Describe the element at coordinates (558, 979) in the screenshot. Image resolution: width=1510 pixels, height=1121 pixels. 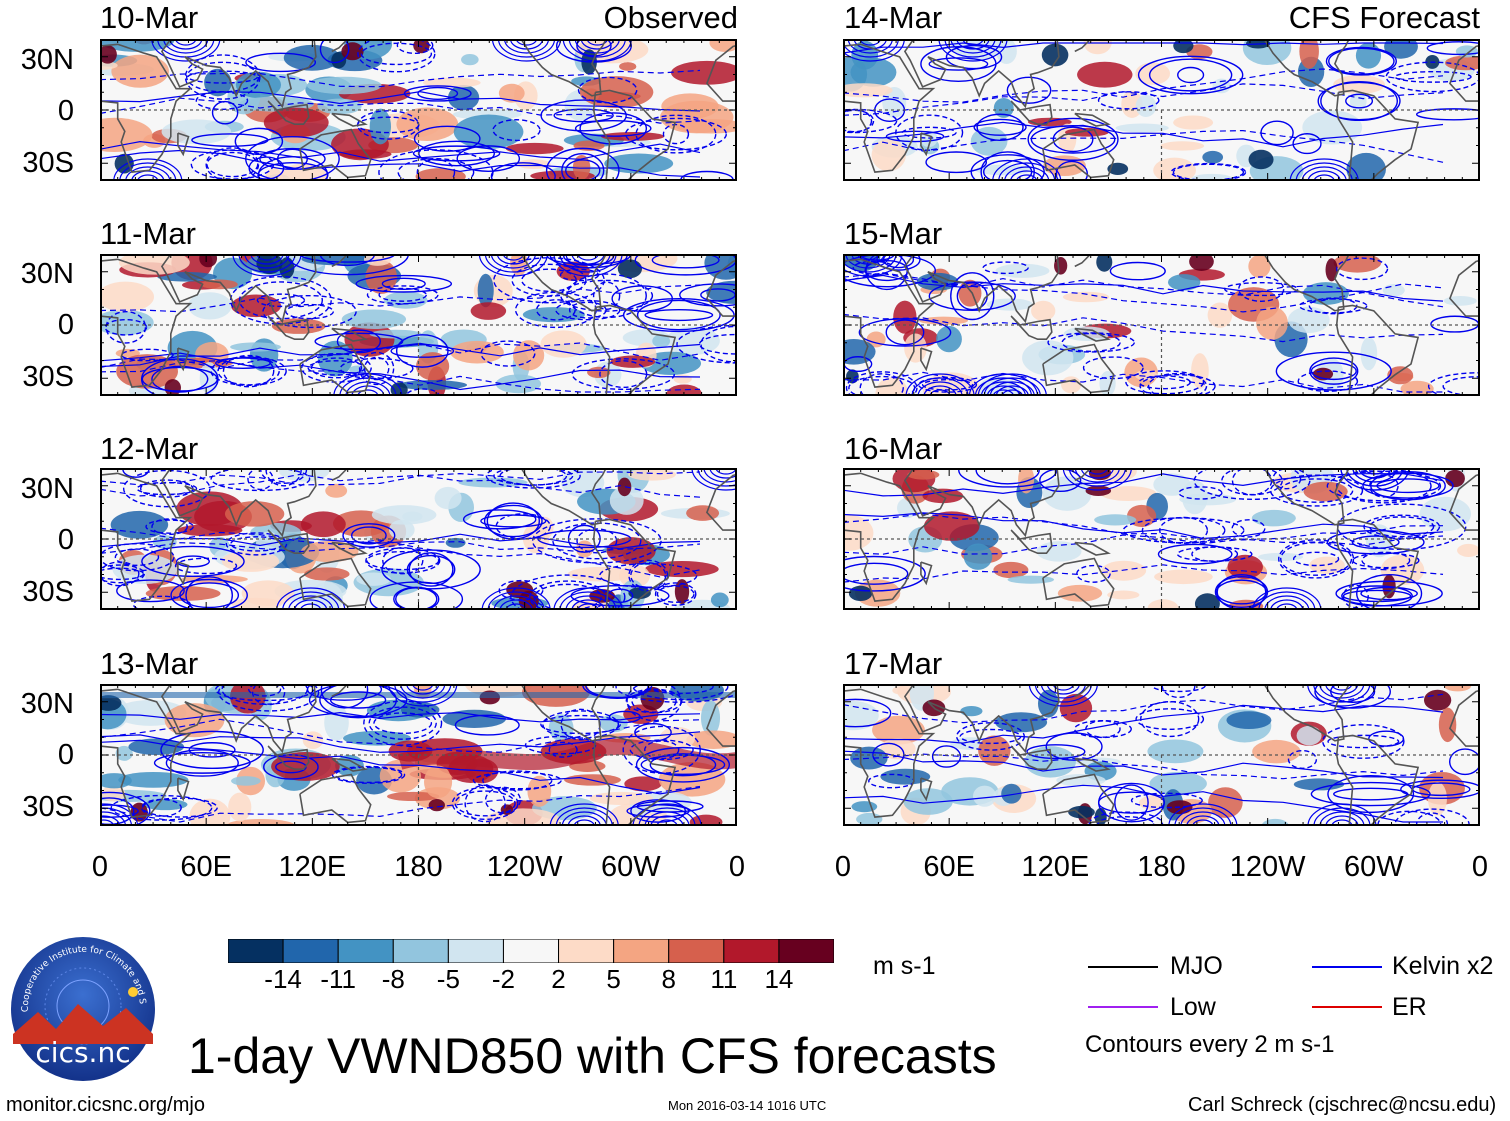
I see `colorbar-tick-label: 2` at that location.